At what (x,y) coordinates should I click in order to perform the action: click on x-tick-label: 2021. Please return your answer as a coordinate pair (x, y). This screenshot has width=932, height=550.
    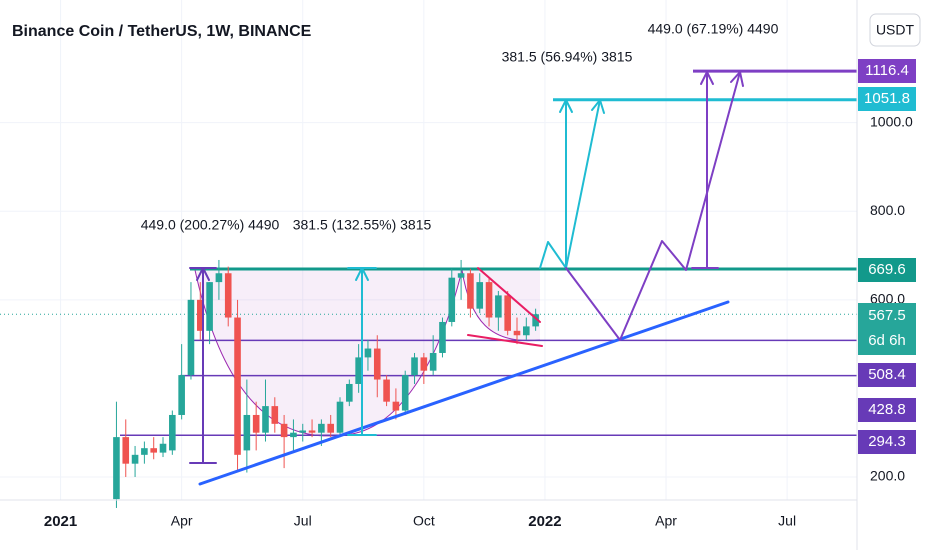
    Looking at the image, I should click on (60, 521).